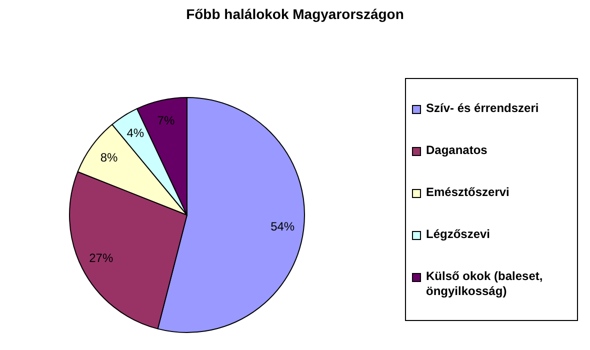  Describe the element at coordinates (295, 14) in the screenshot. I see `chart-title: Főbb halálokok Magyarországon` at that location.